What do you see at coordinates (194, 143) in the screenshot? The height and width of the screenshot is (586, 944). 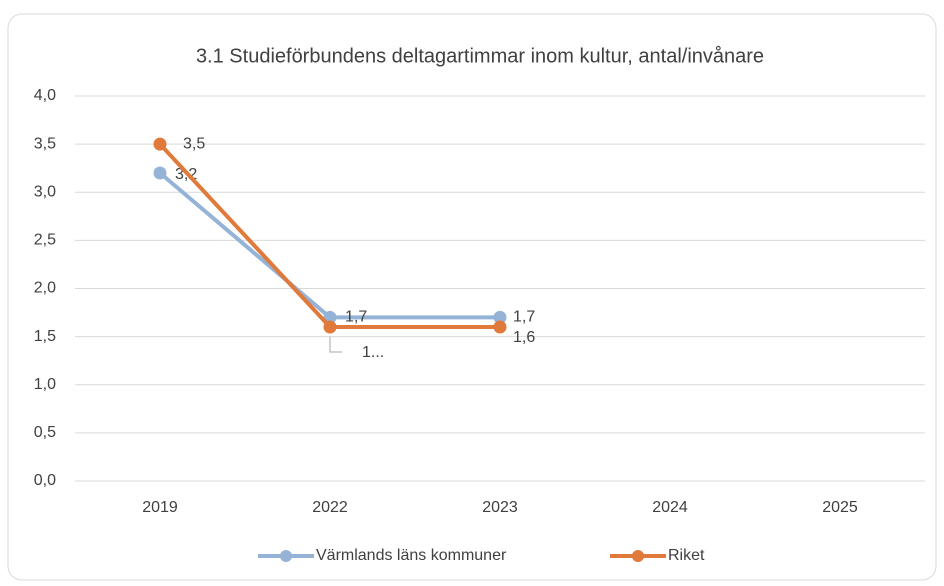 I see `data-label: 3,5` at bounding box center [194, 143].